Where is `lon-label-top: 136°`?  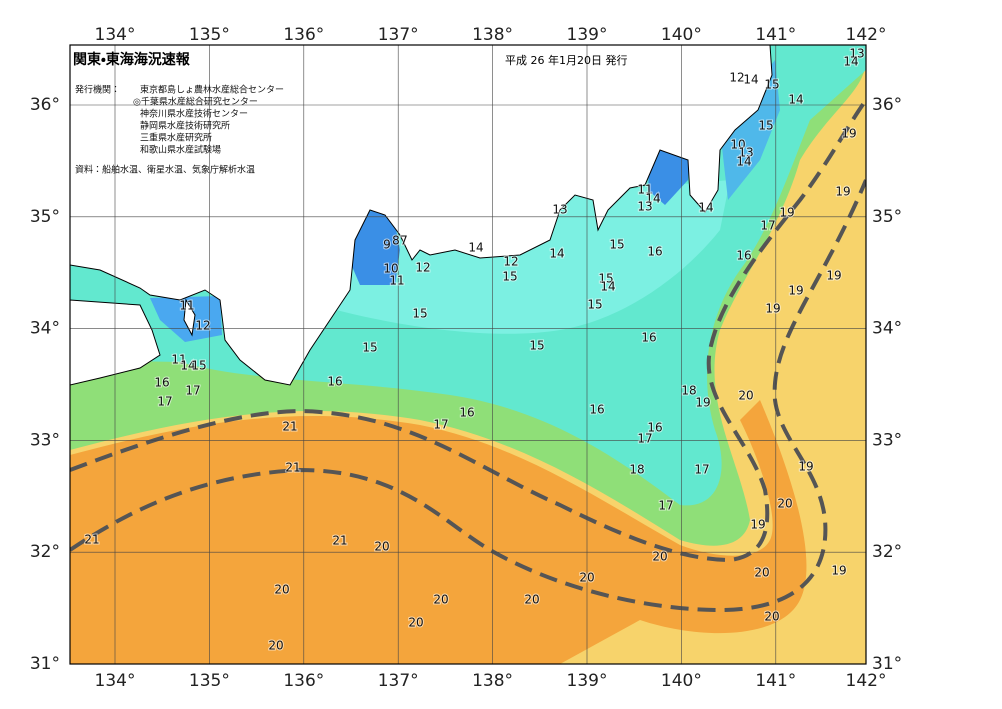 lon-label-top: 136° is located at coordinates (303, 35).